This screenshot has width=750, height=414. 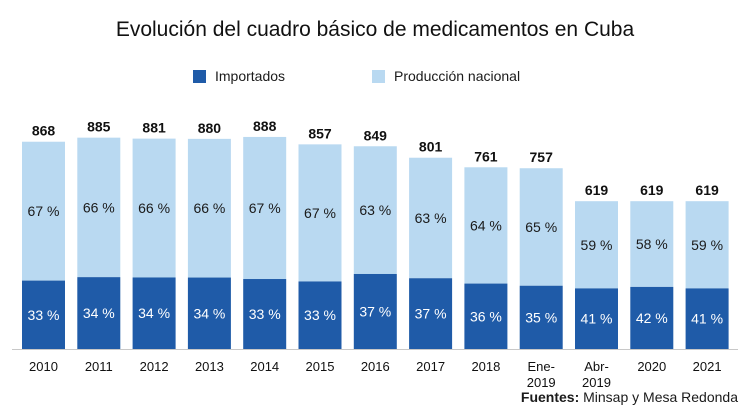 I want to click on bar-importados-2015, so click(x=320, y=315).